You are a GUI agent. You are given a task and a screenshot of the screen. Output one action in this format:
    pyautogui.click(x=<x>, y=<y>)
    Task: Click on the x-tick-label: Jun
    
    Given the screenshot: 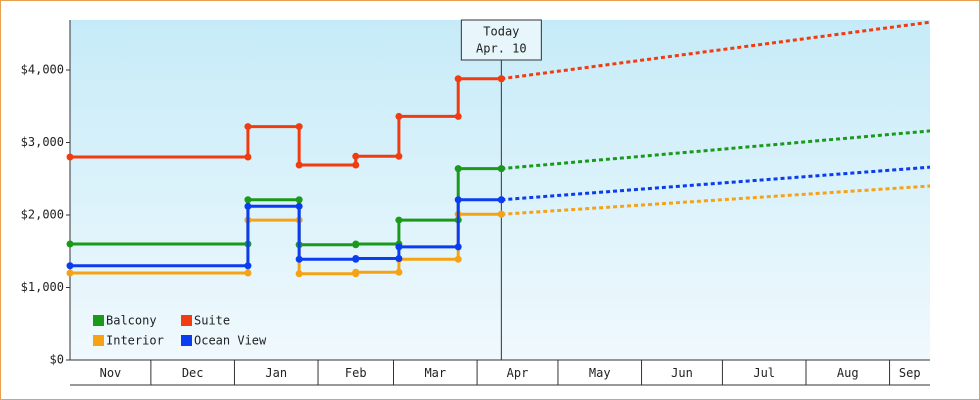 What is the action you would take?
    pyautogui.click(x=682, y=373)
    